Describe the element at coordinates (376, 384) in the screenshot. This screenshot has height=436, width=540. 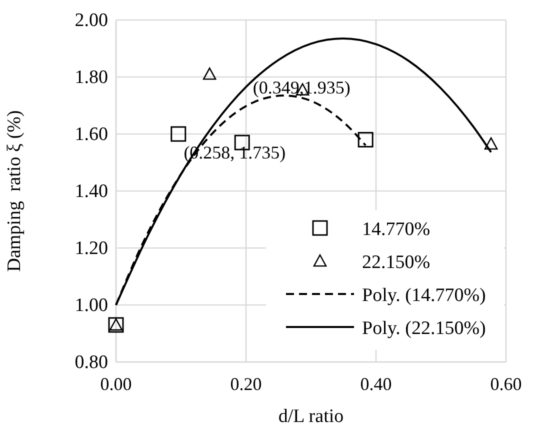
I see `x-tick-label: 0.40` at that location.